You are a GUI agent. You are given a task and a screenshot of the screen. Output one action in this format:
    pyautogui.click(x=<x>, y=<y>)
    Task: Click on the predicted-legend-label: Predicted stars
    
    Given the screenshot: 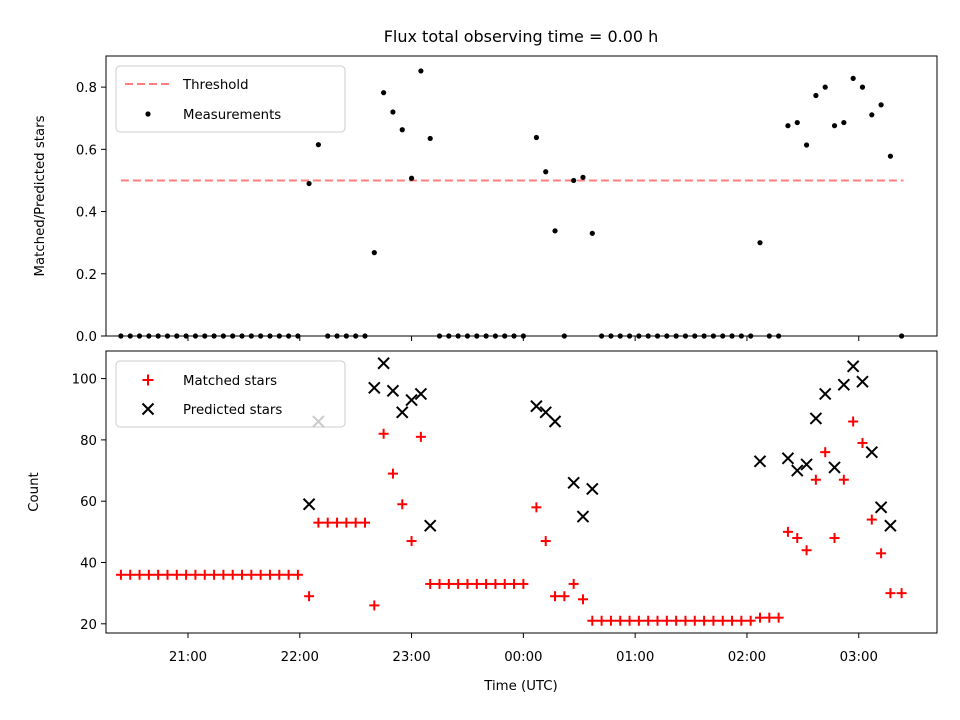 What is the action you would take?
    pyautogui.click(x=232, y=410)
    